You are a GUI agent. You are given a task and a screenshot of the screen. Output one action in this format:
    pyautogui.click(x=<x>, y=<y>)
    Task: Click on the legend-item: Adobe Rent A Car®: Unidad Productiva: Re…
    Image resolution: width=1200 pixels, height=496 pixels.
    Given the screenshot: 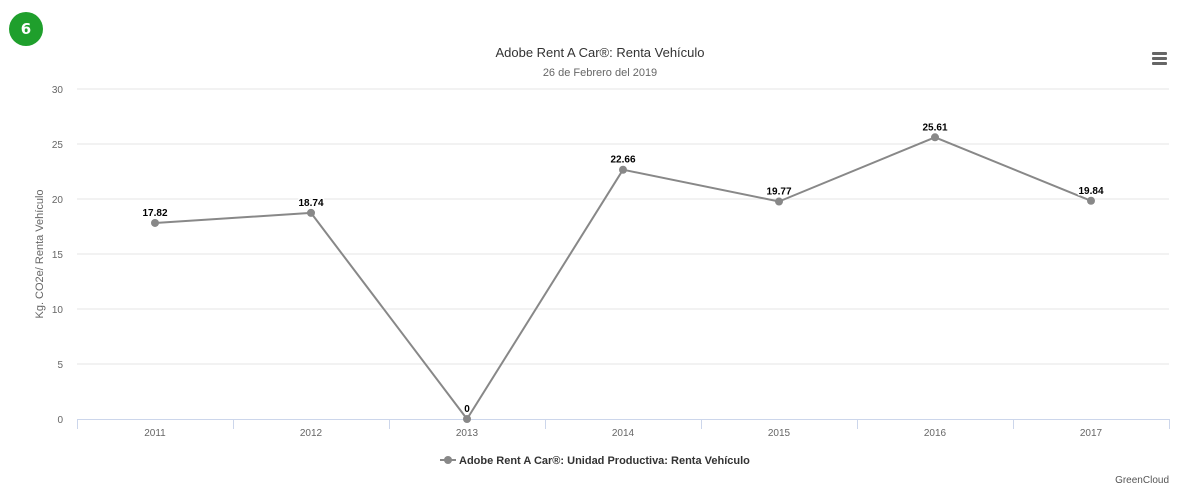 What is the action you would take?
    pyautogui.click(x=595, y=461)
    